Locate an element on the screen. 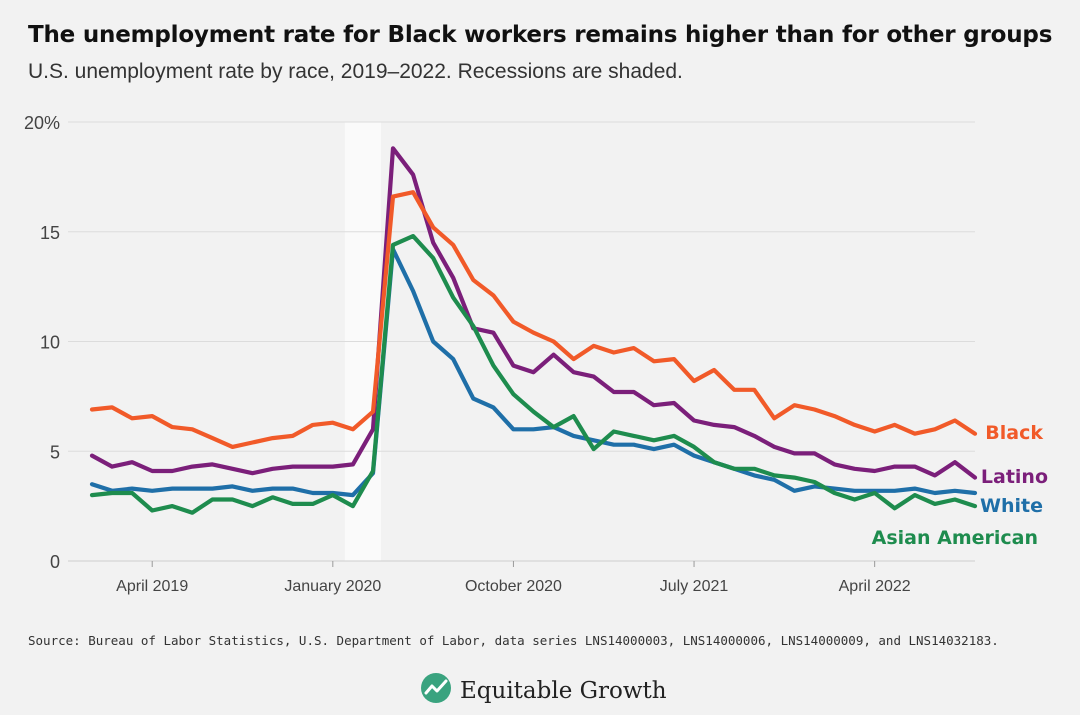  y-tick-label: 5 is located at coordinates (55, 452).